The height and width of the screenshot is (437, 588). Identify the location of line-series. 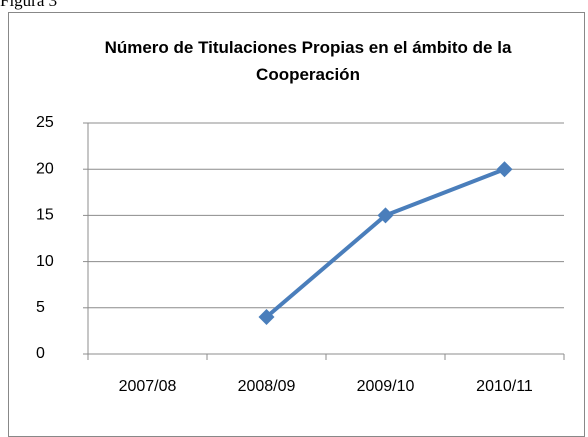
(385, 243).